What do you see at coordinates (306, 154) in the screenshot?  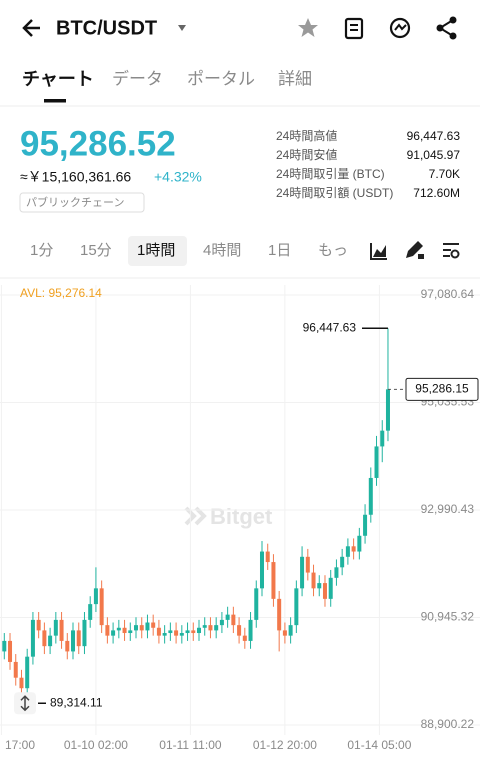 I see `stat-label: 24時間安値` at bounding box center [306, 154].